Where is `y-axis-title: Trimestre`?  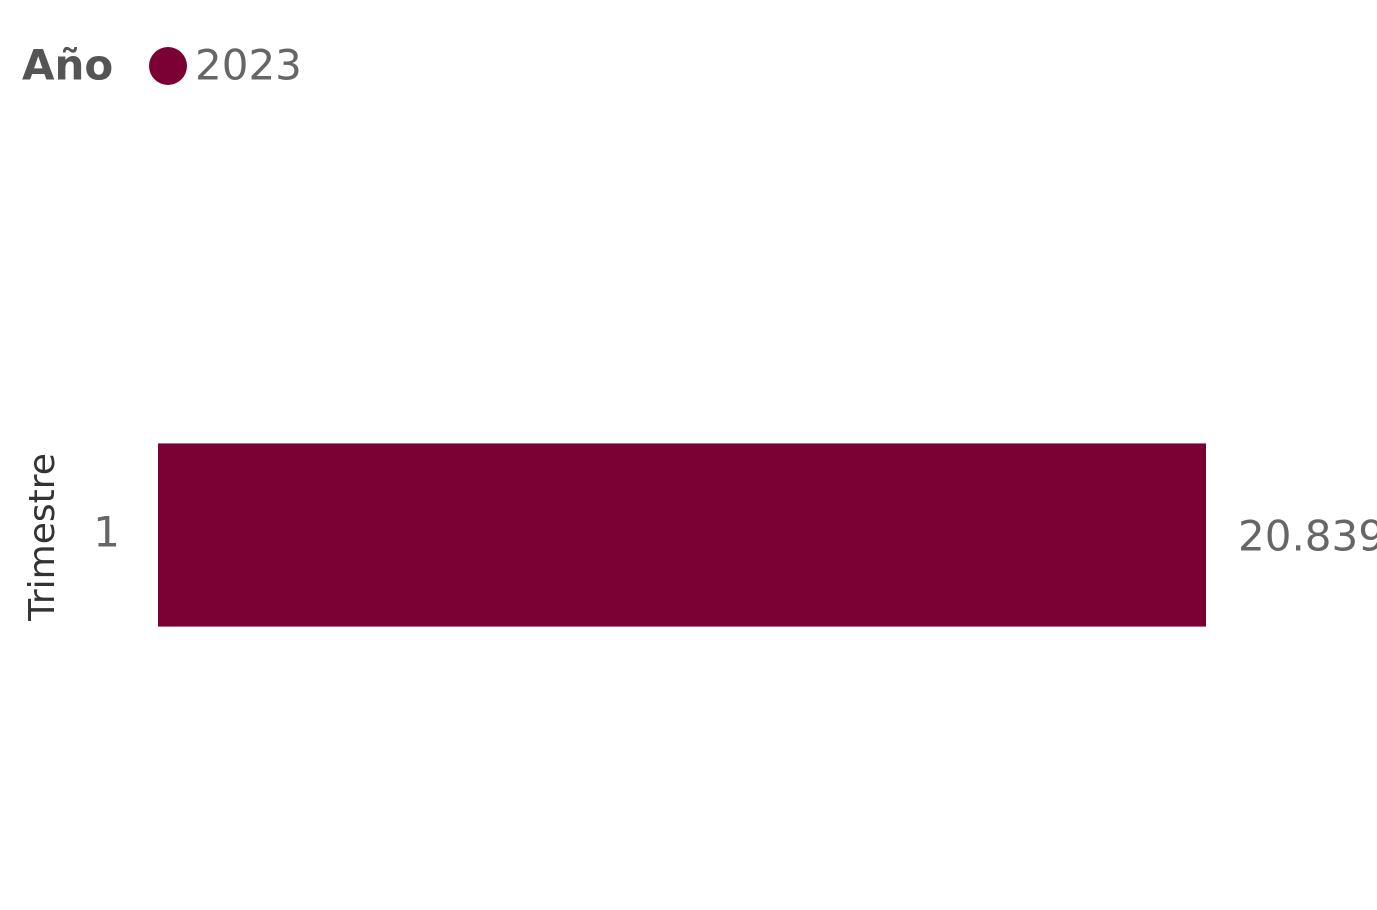 y-axis-title: Trimestre is located at coordinates (42, 537).